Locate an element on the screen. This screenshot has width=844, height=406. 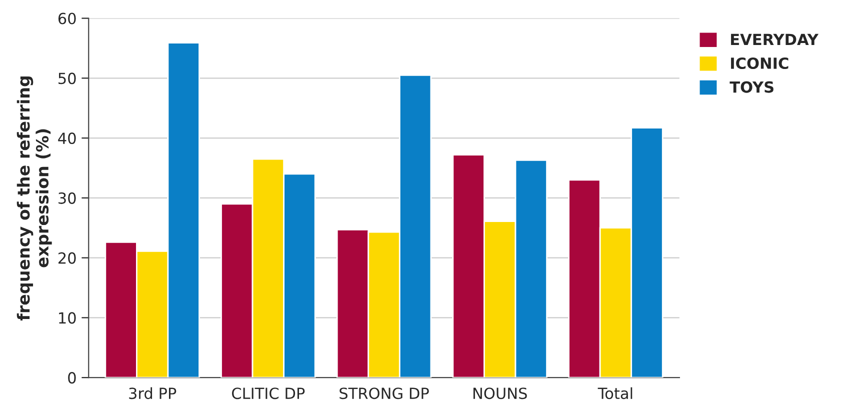
y-tick-label: 60 is located at coordinates (67, 18).